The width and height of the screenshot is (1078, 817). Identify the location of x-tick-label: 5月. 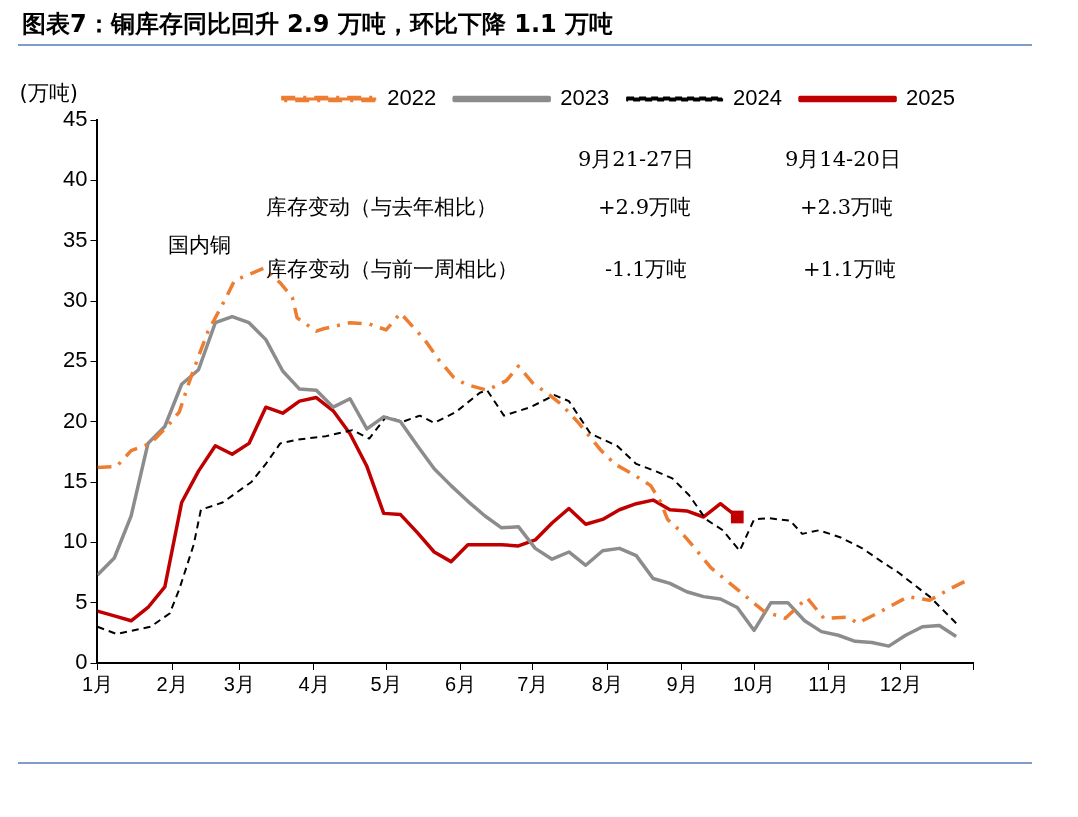
(386, 683).